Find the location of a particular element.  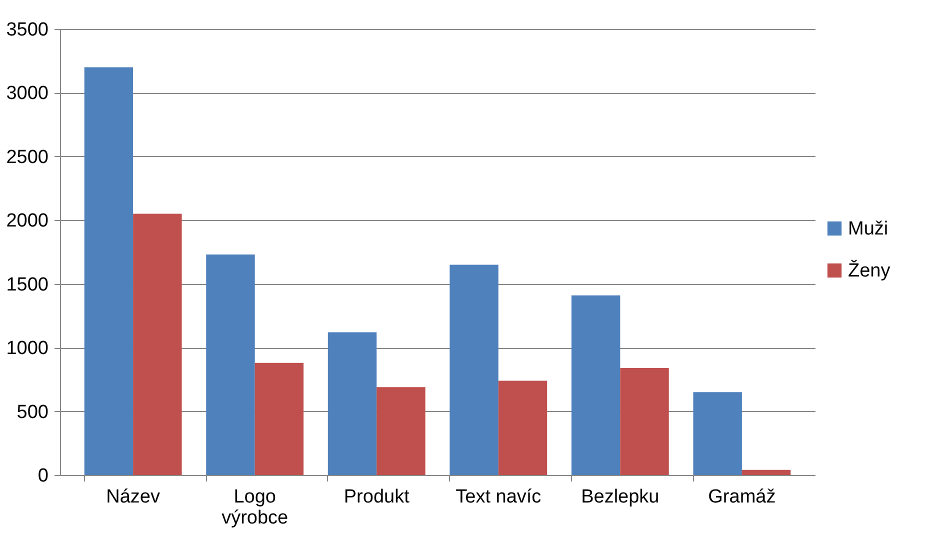

x-tick-label: Logo výrobce is located at coordinates (255, 507).